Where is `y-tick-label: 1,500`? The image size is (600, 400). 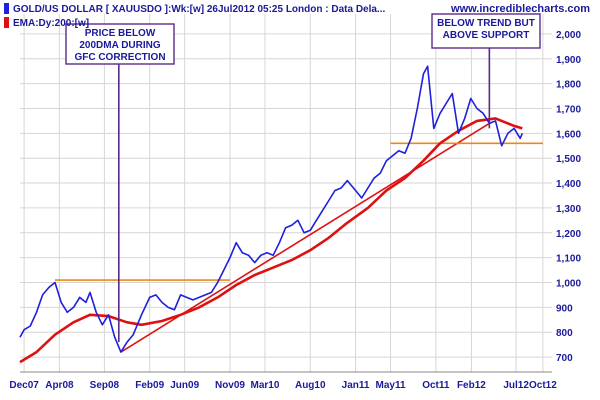 y-tick-label: 1,500 is located at coordinates (568, 159).